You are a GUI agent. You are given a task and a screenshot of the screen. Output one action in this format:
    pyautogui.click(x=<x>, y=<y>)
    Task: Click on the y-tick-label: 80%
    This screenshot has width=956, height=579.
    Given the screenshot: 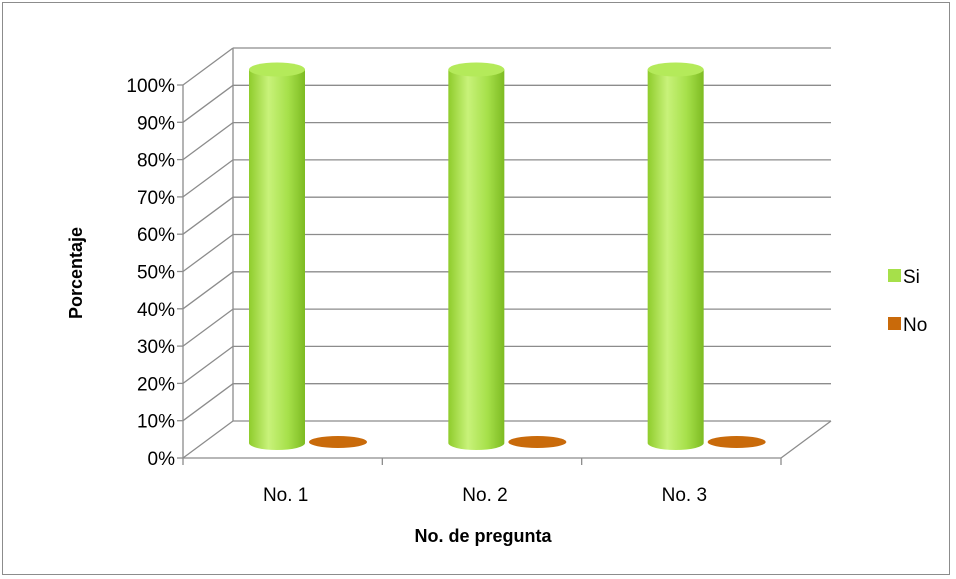 What is the action you would take?
    pyautogui.click(x=156, y=161)
    